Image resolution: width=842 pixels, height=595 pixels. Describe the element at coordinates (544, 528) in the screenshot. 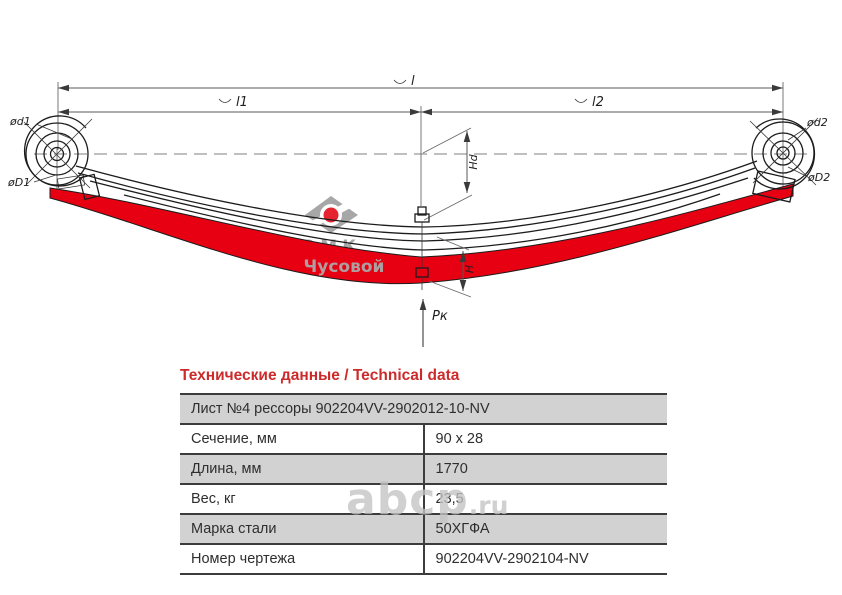

I see `row-value: 50ХГФА` at that location.